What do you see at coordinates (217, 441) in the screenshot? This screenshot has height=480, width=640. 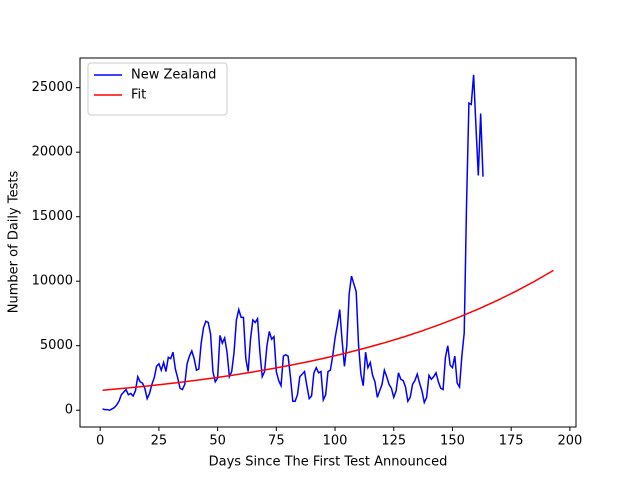 I see `x-tick-label: 50` at bounding box center [217, 441].